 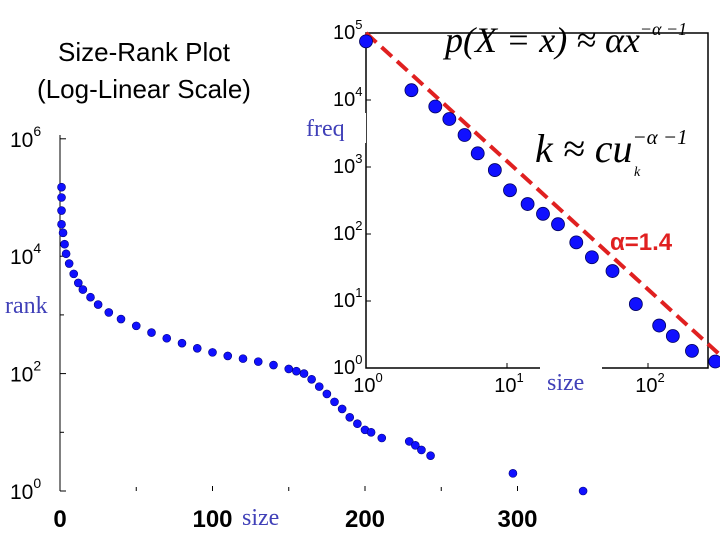 I want to click on size-rank-x-axis-label: size, so click(x=260, y=518).